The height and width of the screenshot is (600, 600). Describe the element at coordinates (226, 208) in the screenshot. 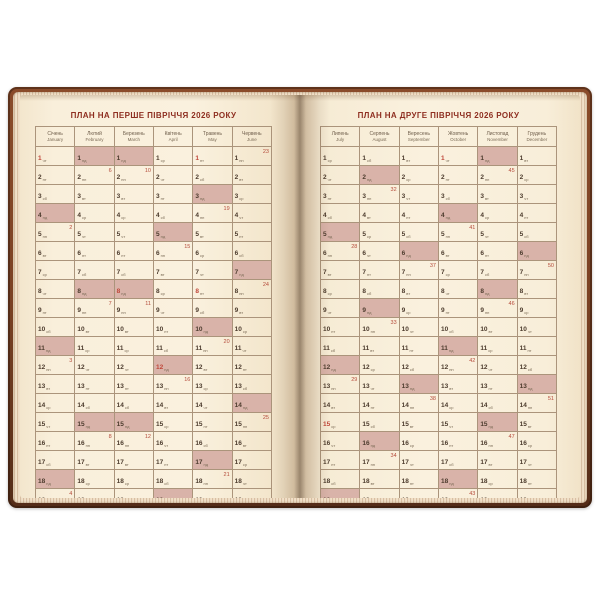

I see `week-number: 19` at that location.